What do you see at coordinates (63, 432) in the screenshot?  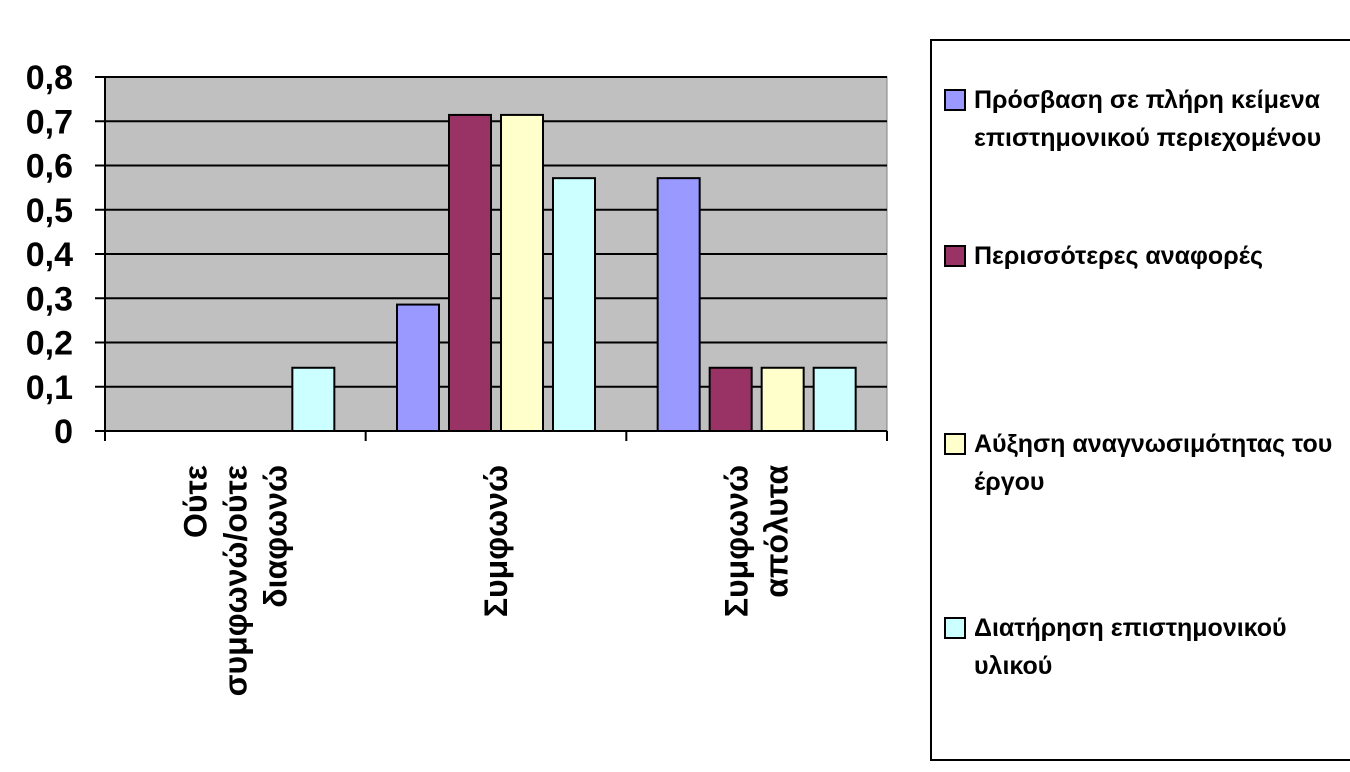 I see `y-tick-label: 0` at bounding box center [63, 432].